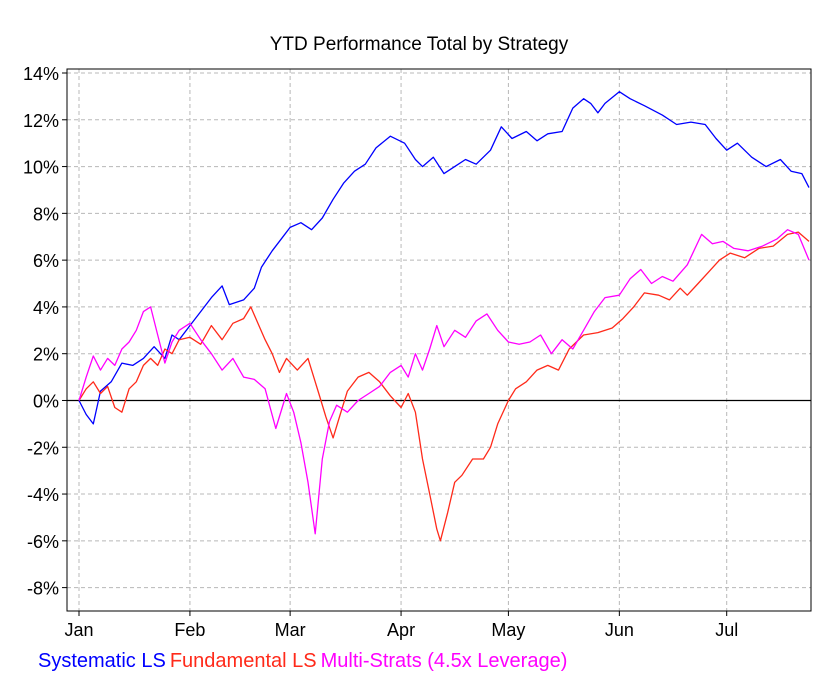  Describe the element at coordinates (43, 448) in the screenshot. I see `y-tick-label: -2%` at that location.